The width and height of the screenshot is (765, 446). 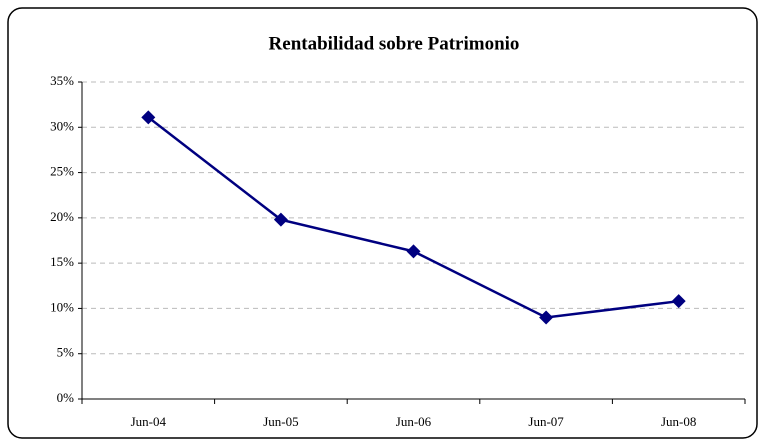 What do you see at coordinates (280, 421) in the screenshot?
I see `x-tick-label: Jun-05` at bounding box center [280, 421].